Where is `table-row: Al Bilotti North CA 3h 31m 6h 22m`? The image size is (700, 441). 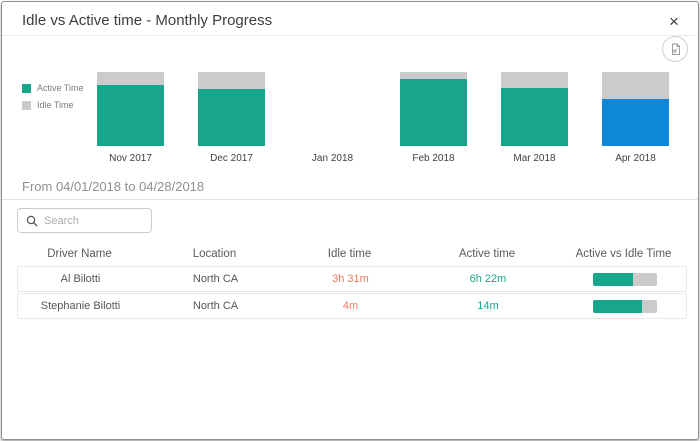 table-row: Al Bilotti North CA 3h 31m 6h 22m is located at coordinates (352, 279).